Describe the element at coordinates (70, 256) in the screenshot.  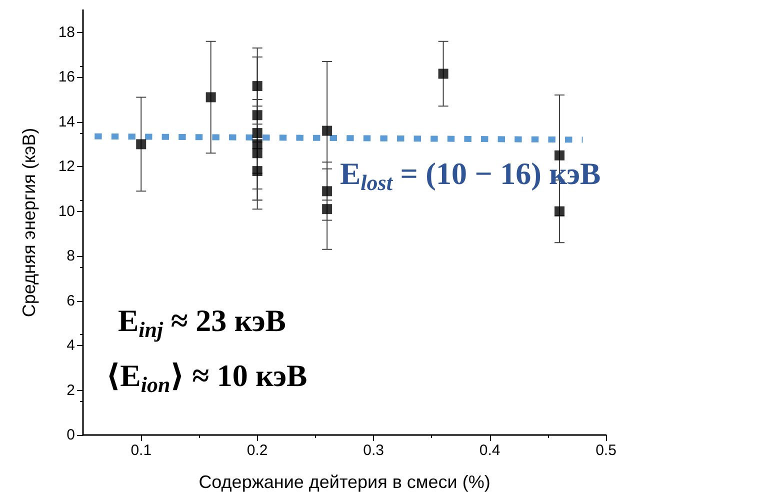
I see `y-tick-label: 8` at that location.